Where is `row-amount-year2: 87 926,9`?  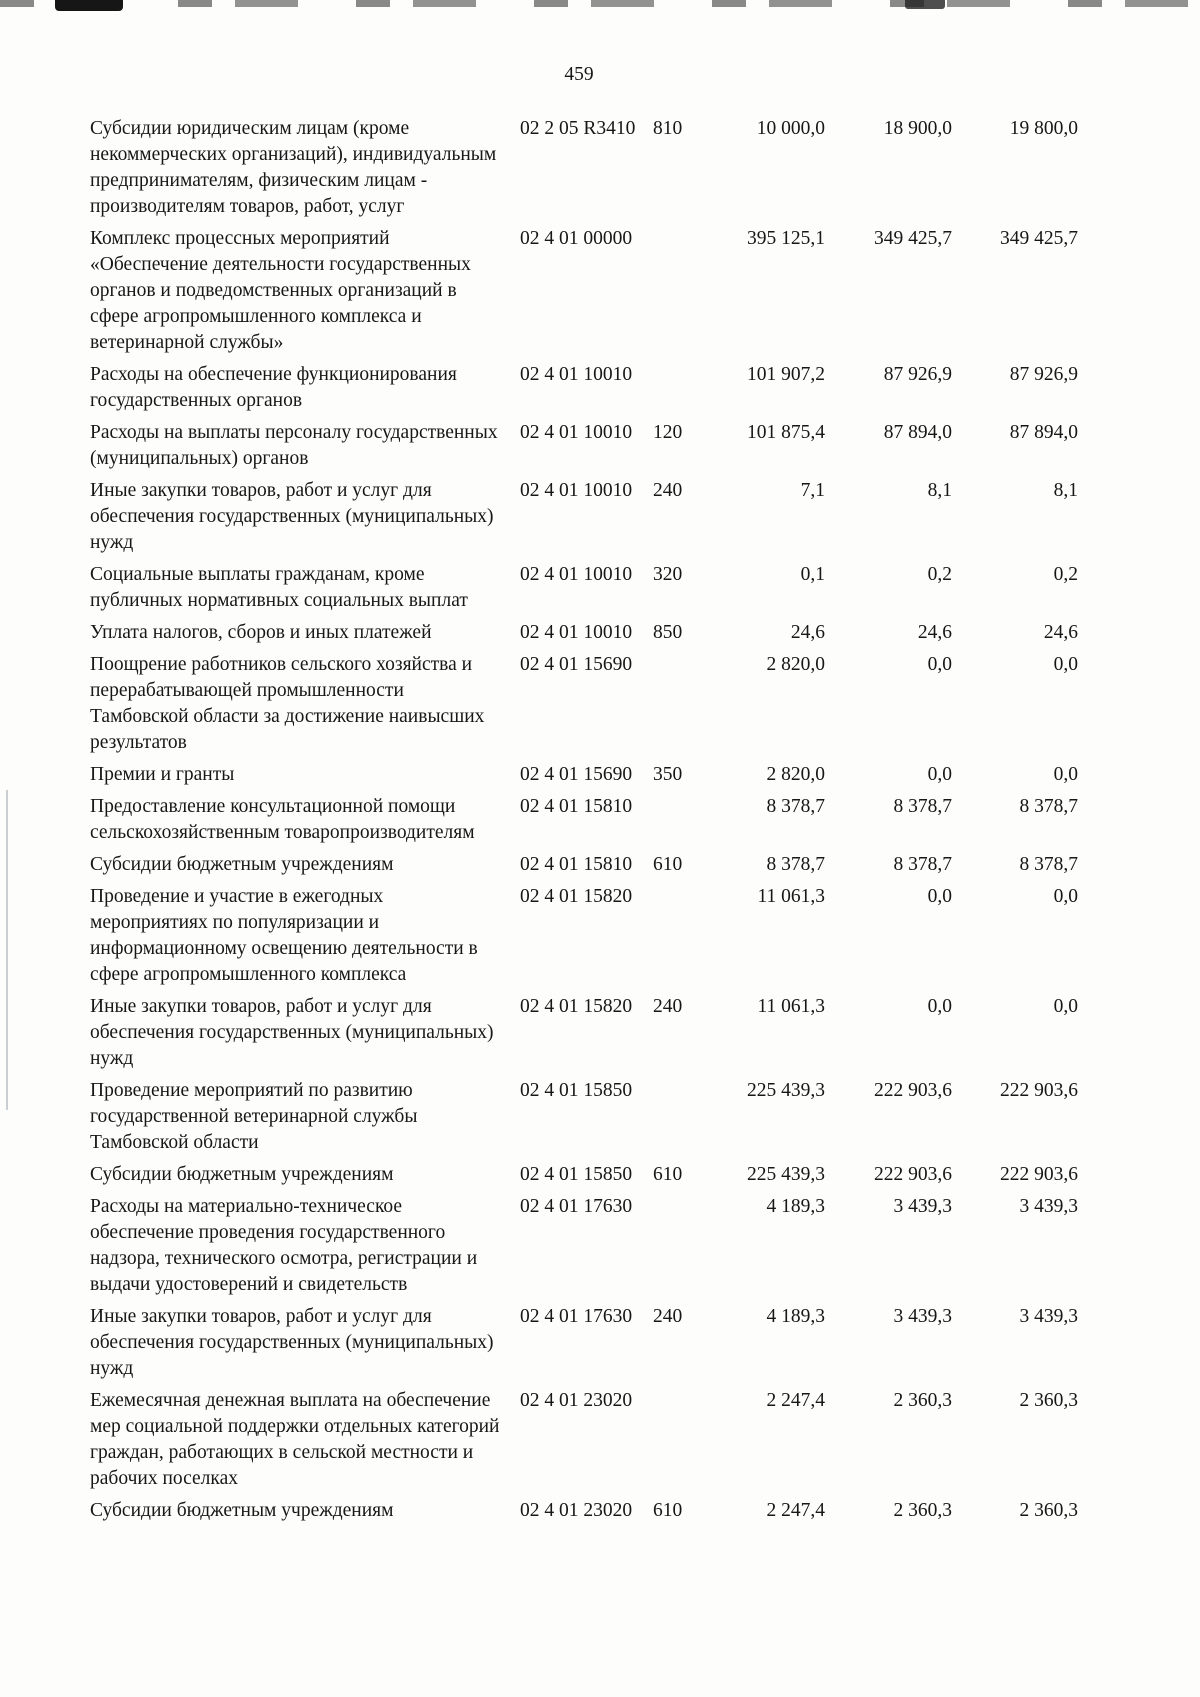 row-amount-year2: 87 926,9 is located at coordinates (917, 374).